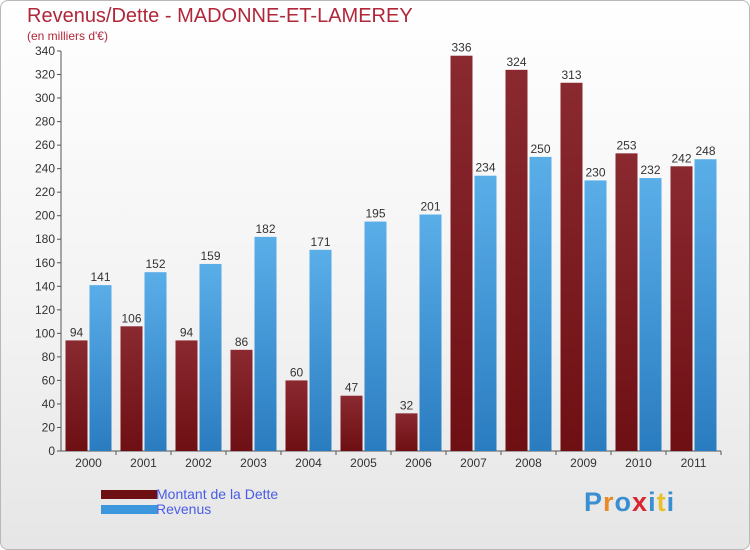 The width and height of the screenshot is (750, 550). I want to click on y-tick-label: 180, so click(45, 239).